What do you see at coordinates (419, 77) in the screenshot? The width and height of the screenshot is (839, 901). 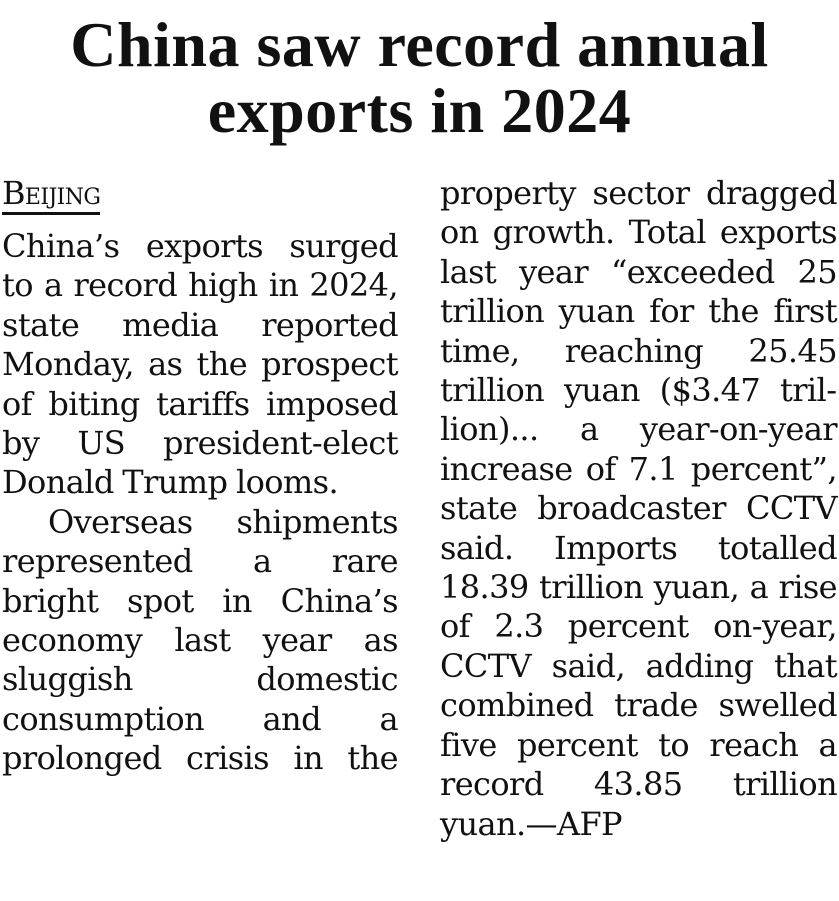 I see `headline: China saw record annual exports in 2024` at bounding box center [419, 77].